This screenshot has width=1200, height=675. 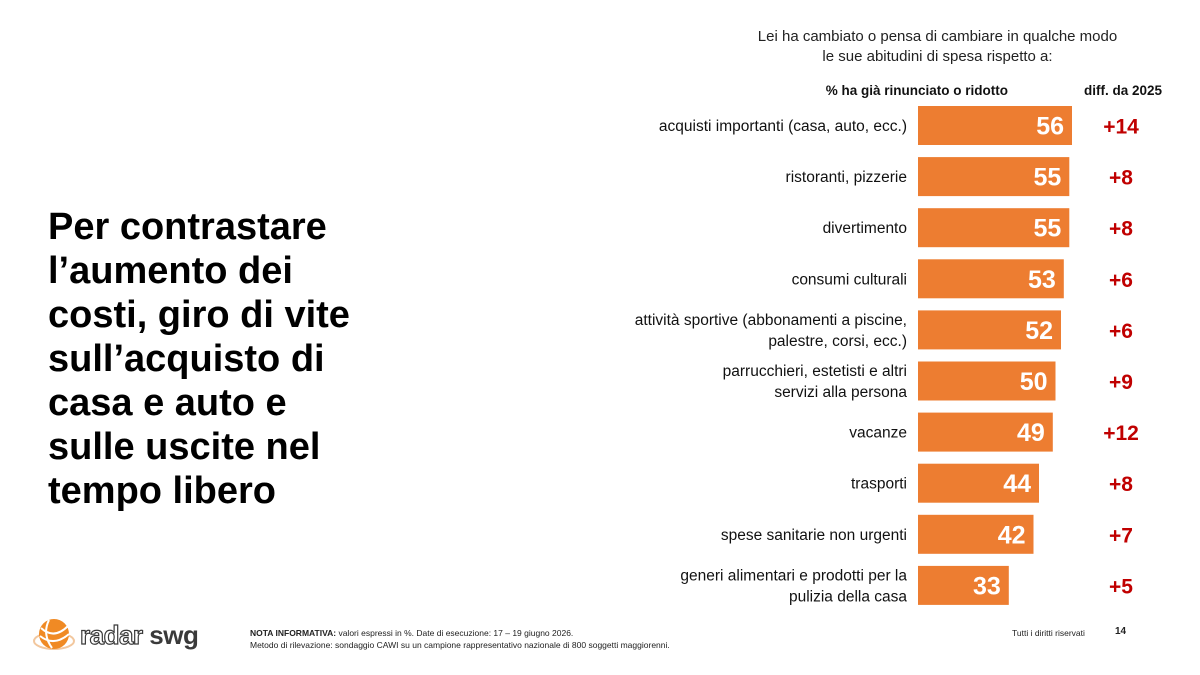 I want to click on category-label-line: acquisti importanti (casa, auto, ecc.), so click(x=783, y=126).